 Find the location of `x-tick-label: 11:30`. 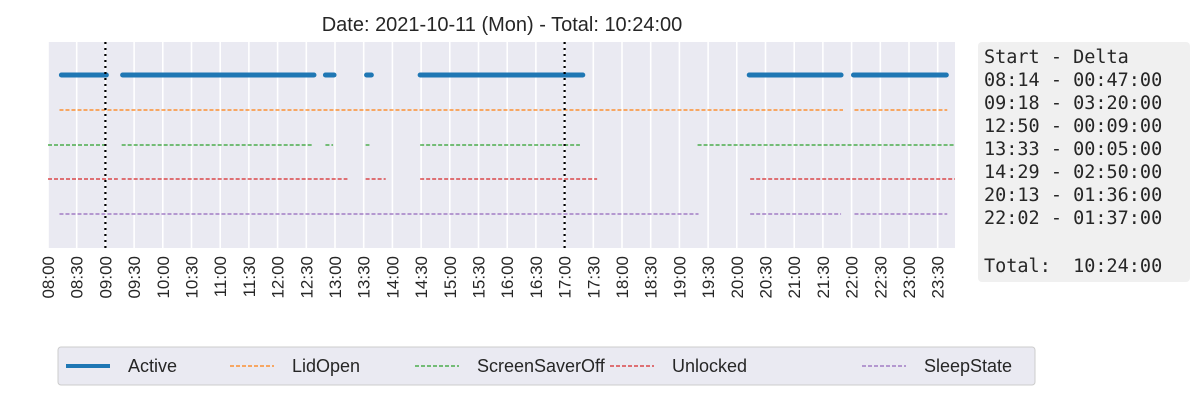

x-tick-label: 11:30 is located at coordinates (249, 276).